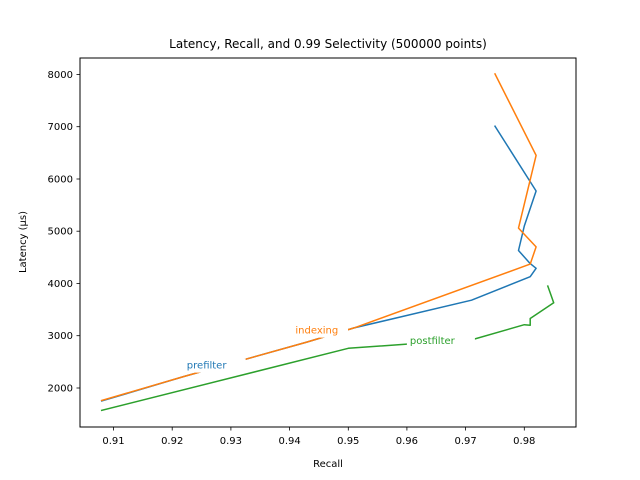 Image resolution: width=640 pixels, height=480 pixels. I want to click on x-tick-label: 0.91, so click(113, 441).